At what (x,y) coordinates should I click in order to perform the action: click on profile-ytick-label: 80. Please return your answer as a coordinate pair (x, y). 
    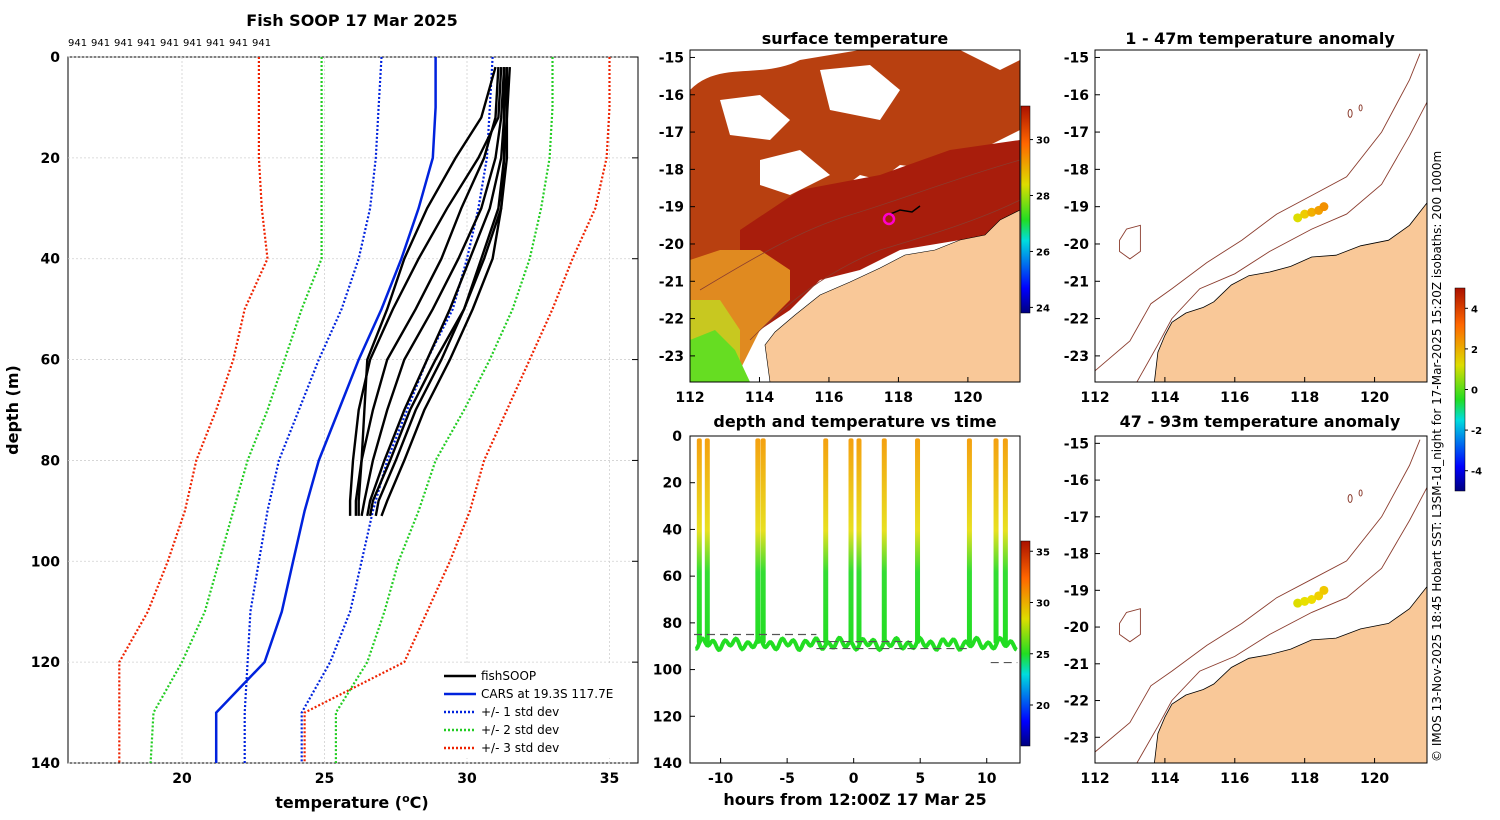
    Looking at the image, I should click on (51, 461).